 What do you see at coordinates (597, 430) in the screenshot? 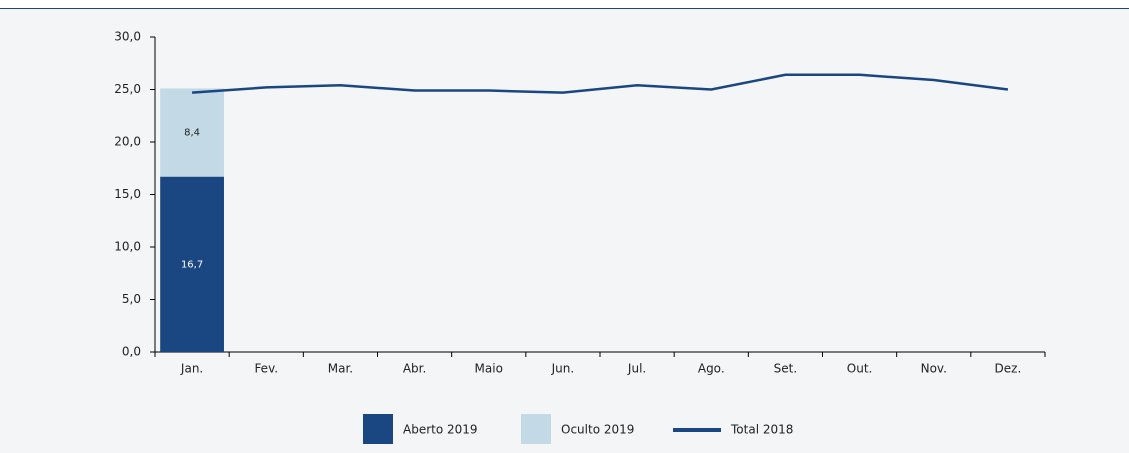
I see `legend-label: Oculto 2019` at bounding box center [597, 430].